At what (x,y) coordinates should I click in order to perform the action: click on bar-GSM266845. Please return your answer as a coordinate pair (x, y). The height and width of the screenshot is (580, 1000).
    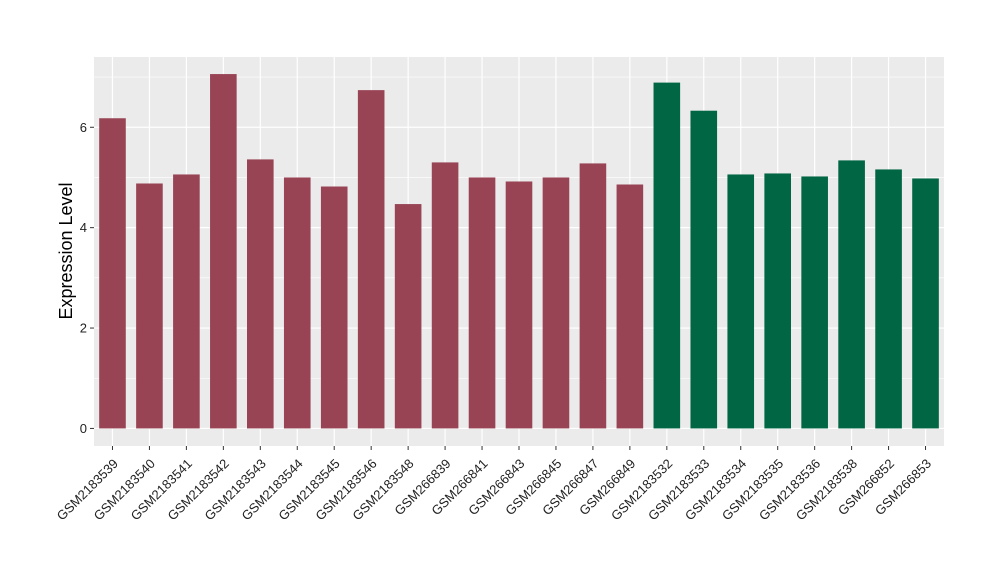
    Looking at the image, I should click on (556, 303).